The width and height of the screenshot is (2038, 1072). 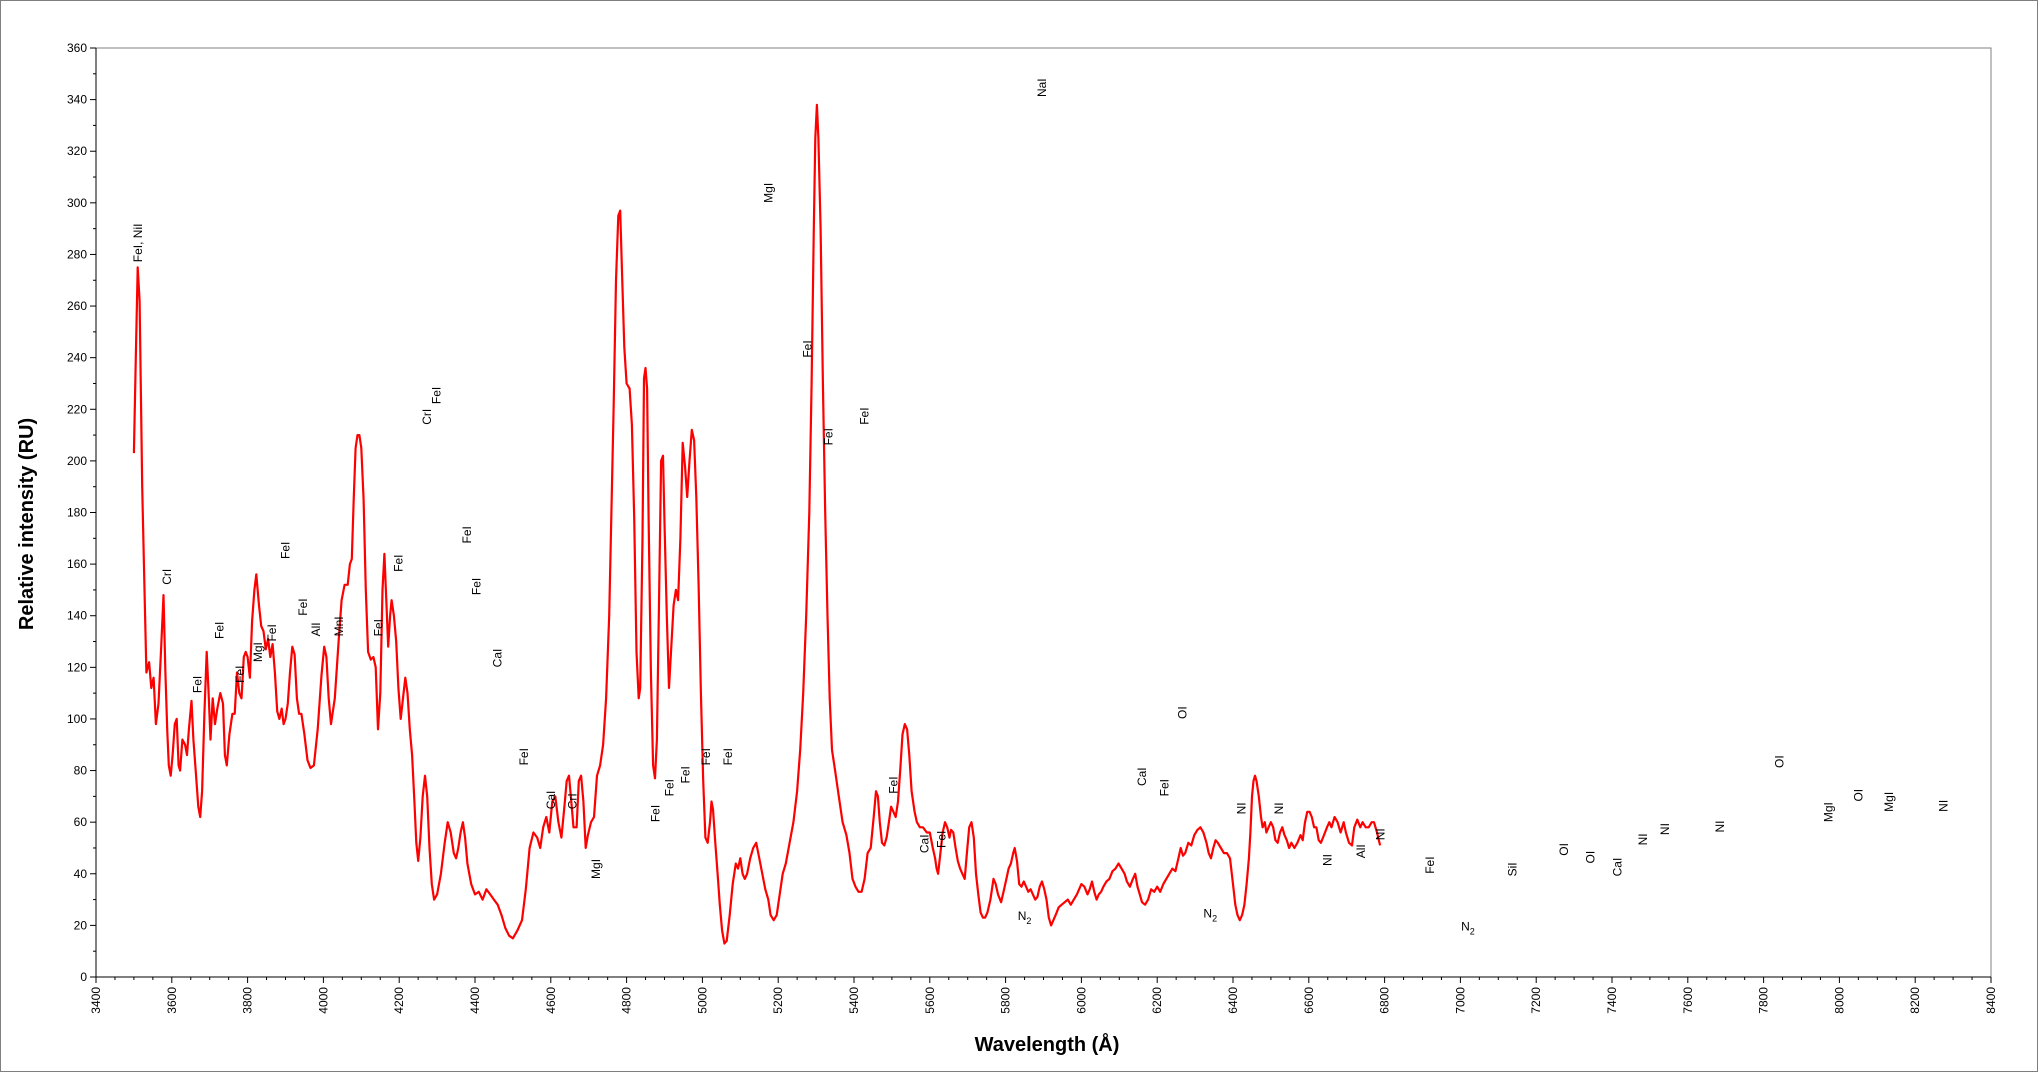 I want to click on x-tick-label: 8400, so click(x=1991, y=1000).